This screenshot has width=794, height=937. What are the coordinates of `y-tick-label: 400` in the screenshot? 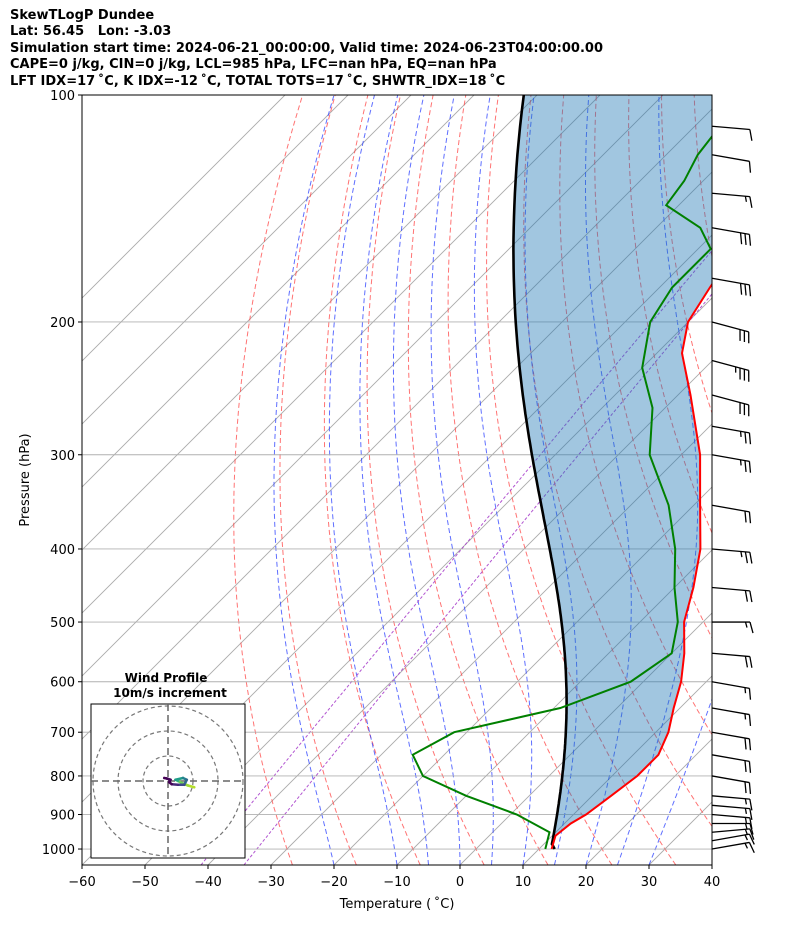 It's located at (62, 550).